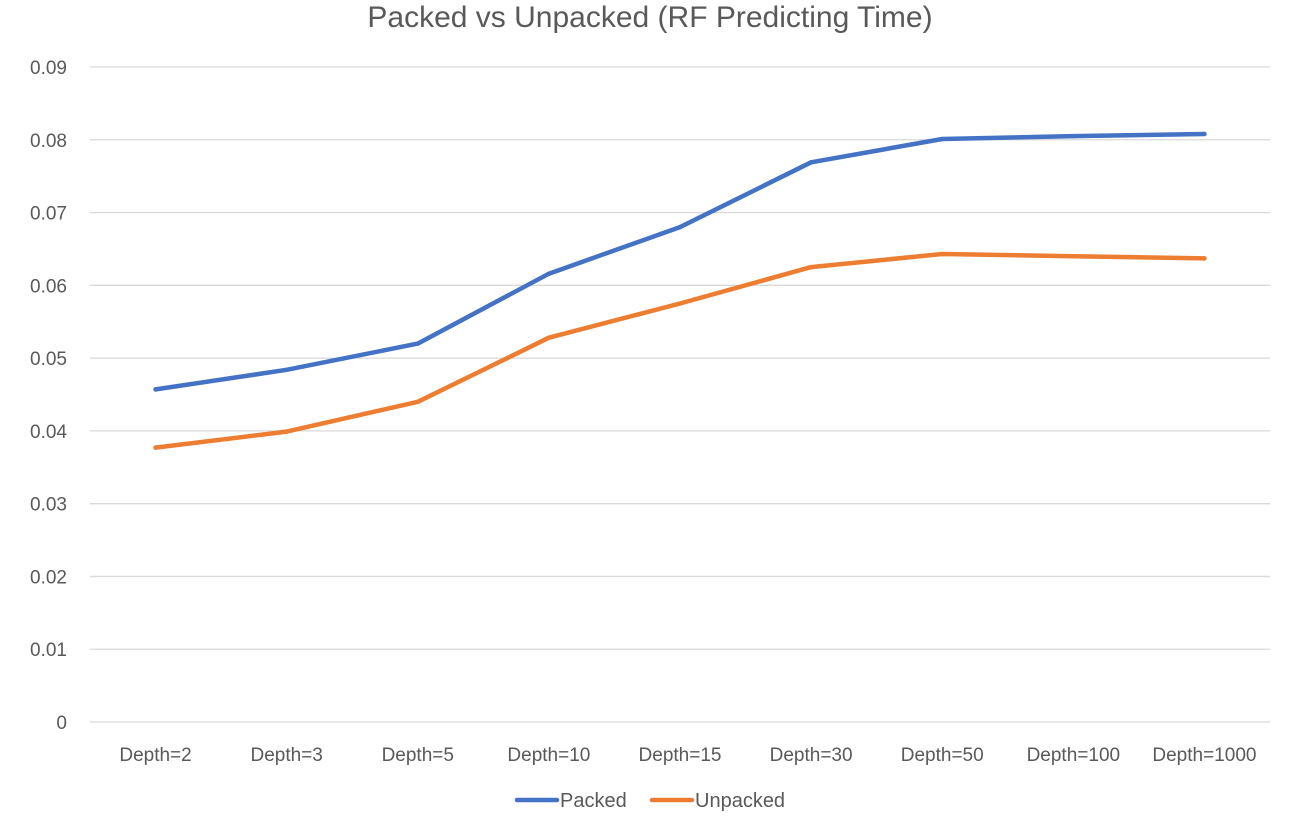 This screenshot has width=1289, height=817. Describe the element at coordinates (811, 755) in the screenshot. I see `x-tick-label: Depth=30` at that location.